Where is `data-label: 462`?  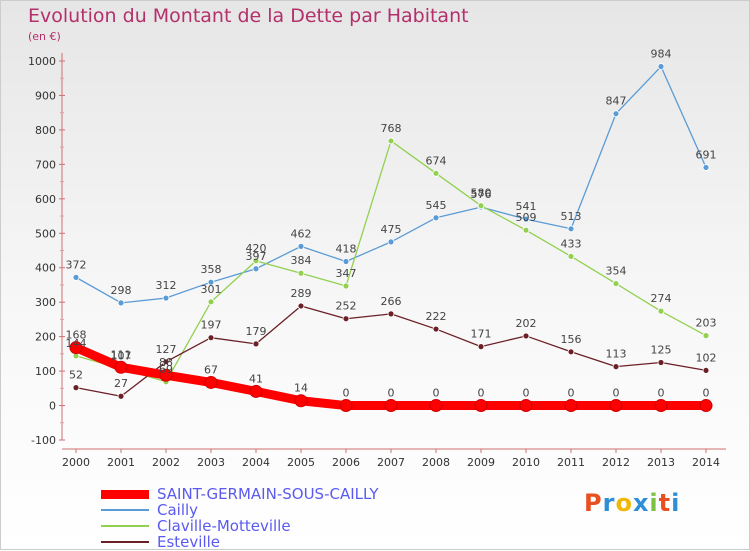 data-label: 462 is located at coordinates (301, 233).